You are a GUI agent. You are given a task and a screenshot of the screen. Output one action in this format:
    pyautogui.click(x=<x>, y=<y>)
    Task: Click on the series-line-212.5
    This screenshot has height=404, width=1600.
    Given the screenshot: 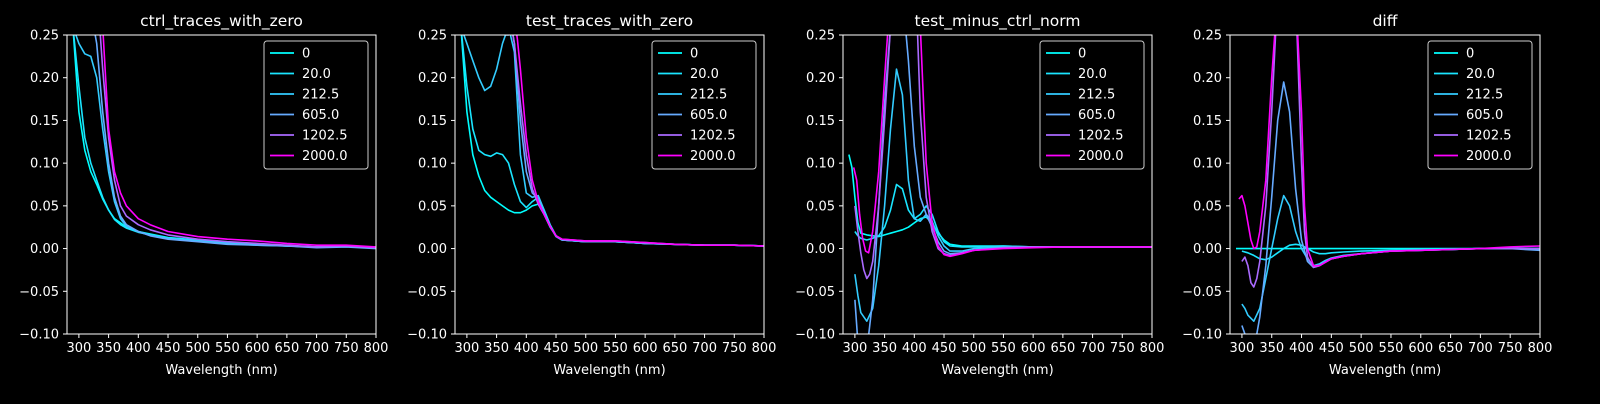 What is the action you would take?
    pyautogui.click(x=1390, y=258)
    